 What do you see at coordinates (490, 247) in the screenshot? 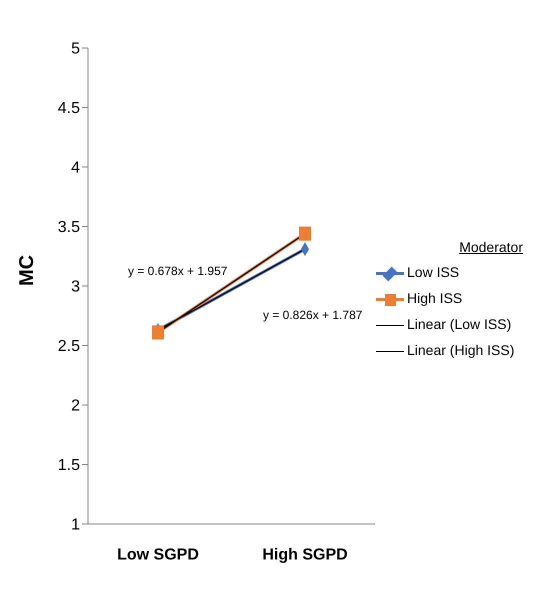
I see `legend-title: Moderator` at bounding box center [490, 247].